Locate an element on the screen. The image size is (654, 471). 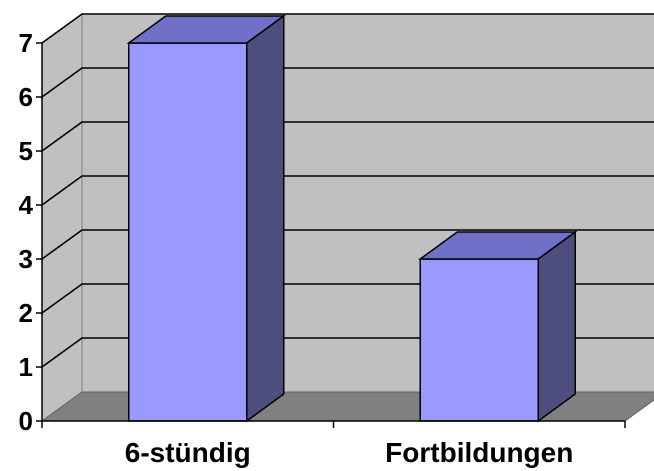
x-category-label: 6-stündig is located at coordinates (188, 452).